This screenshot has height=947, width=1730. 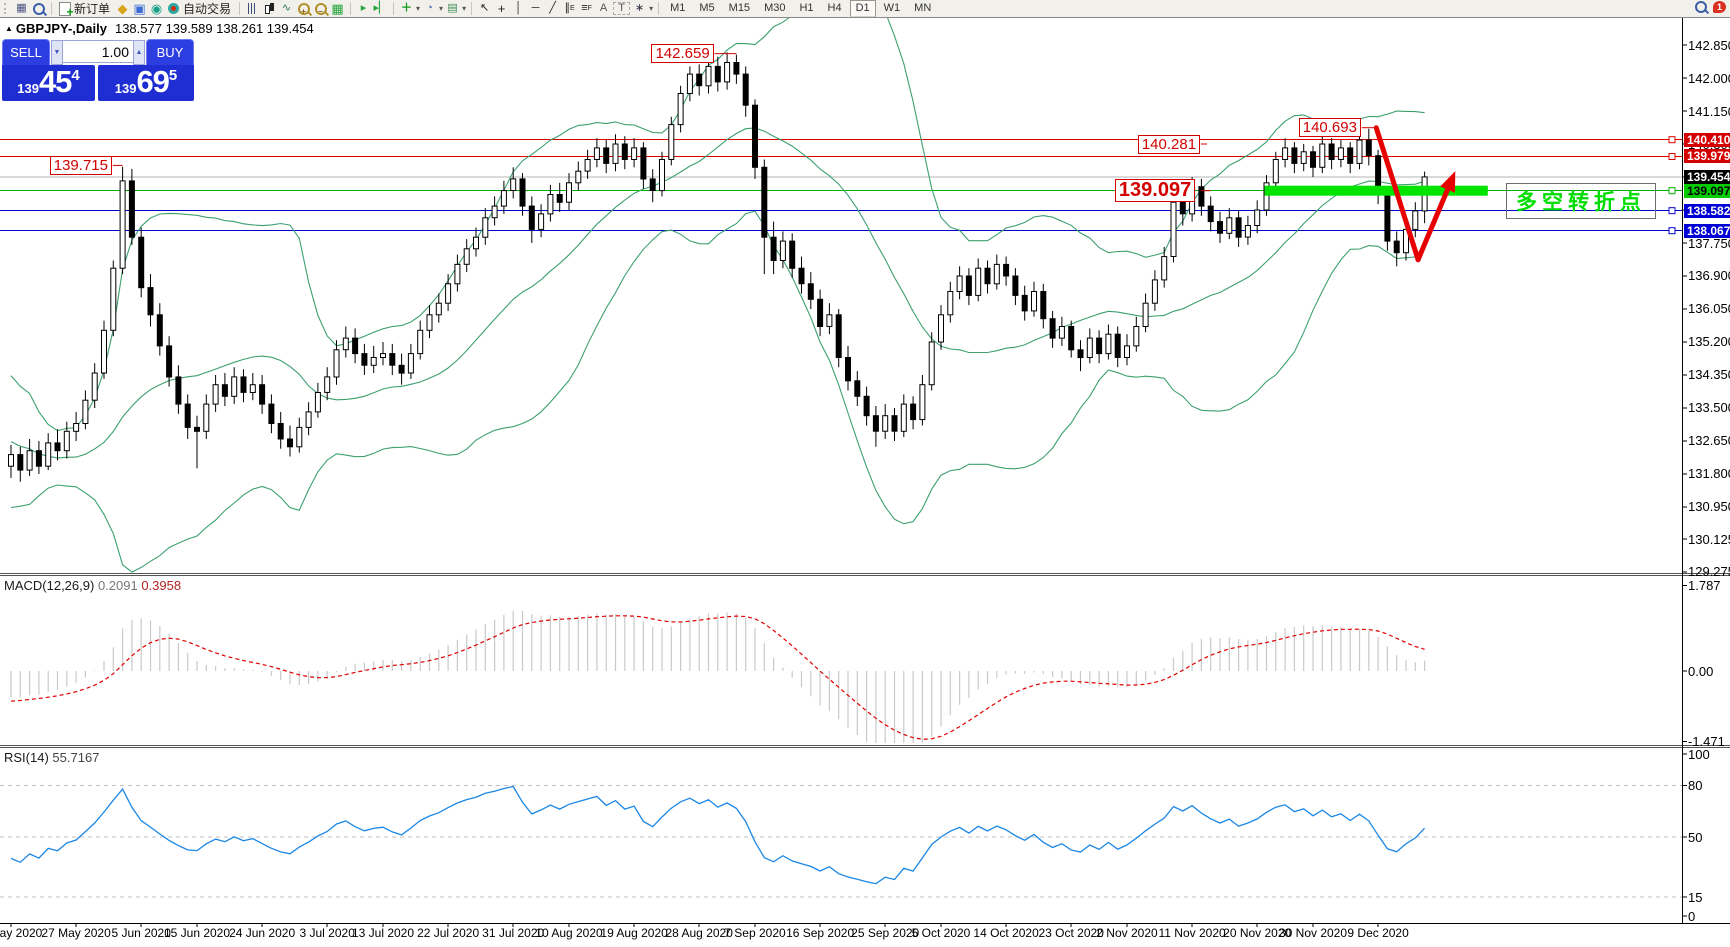 What do you see at coordinates (26, 52) in the screenshot?
I see `sell-button: SELL` at bounding box center [26, 52].